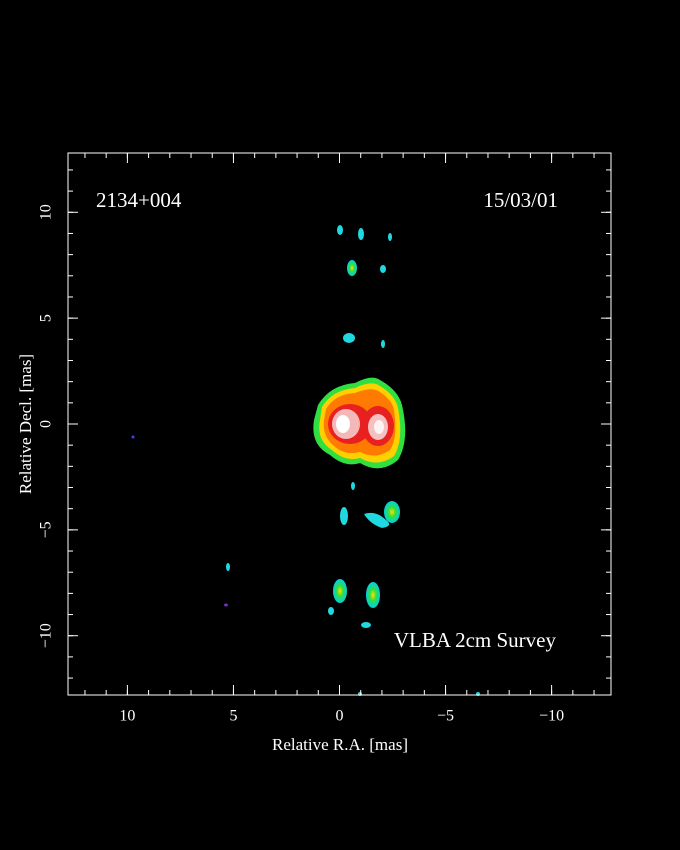  I want to click on source-name: 2134+004, so click(139, 200).